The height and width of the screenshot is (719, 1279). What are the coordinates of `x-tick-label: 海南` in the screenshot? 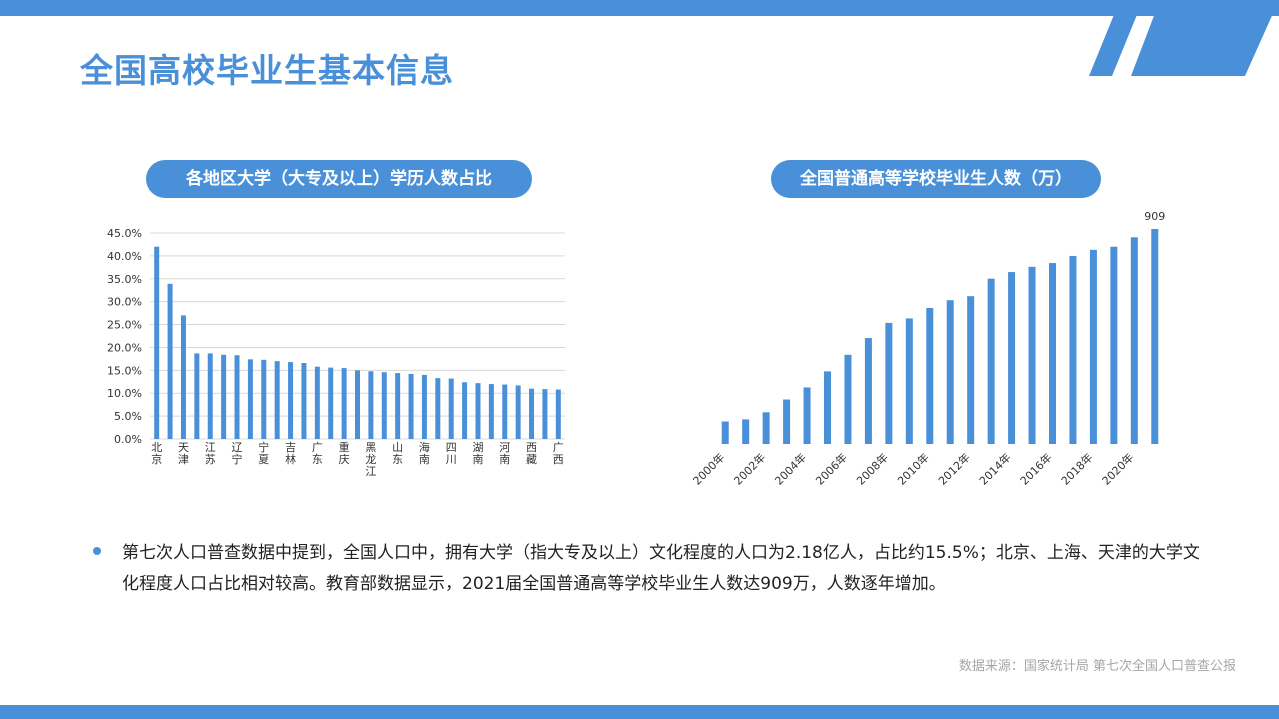 It's located at (424, 453).